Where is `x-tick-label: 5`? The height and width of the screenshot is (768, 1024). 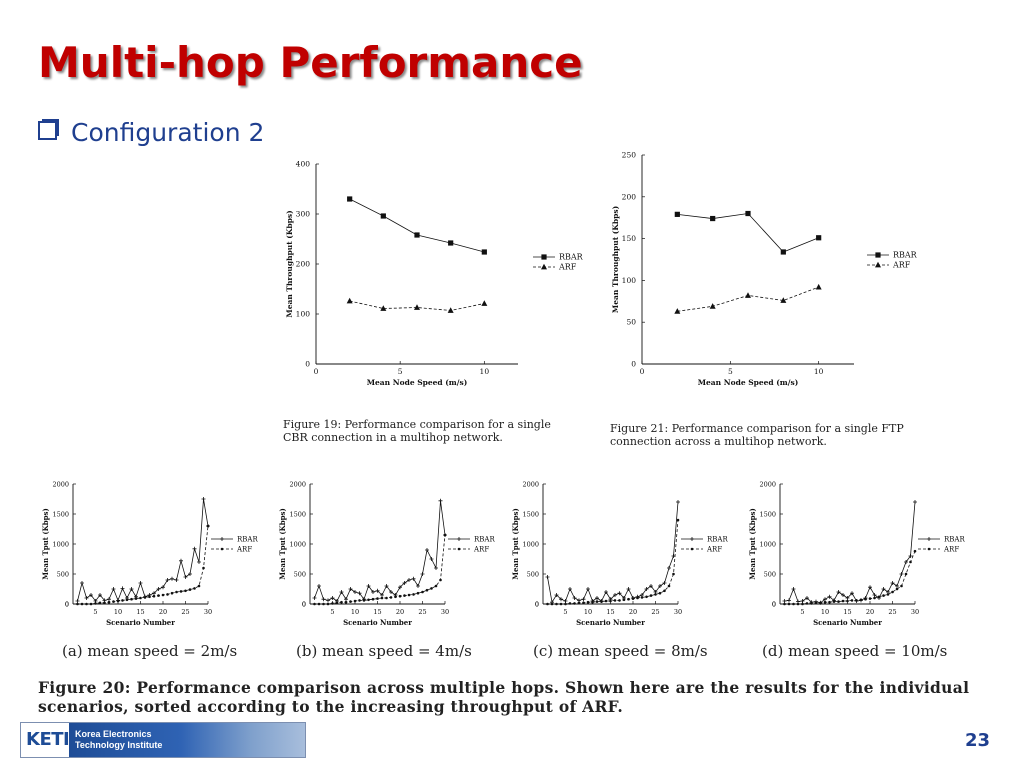
x-tick-label: 5 is located at coordinates (565, 612).